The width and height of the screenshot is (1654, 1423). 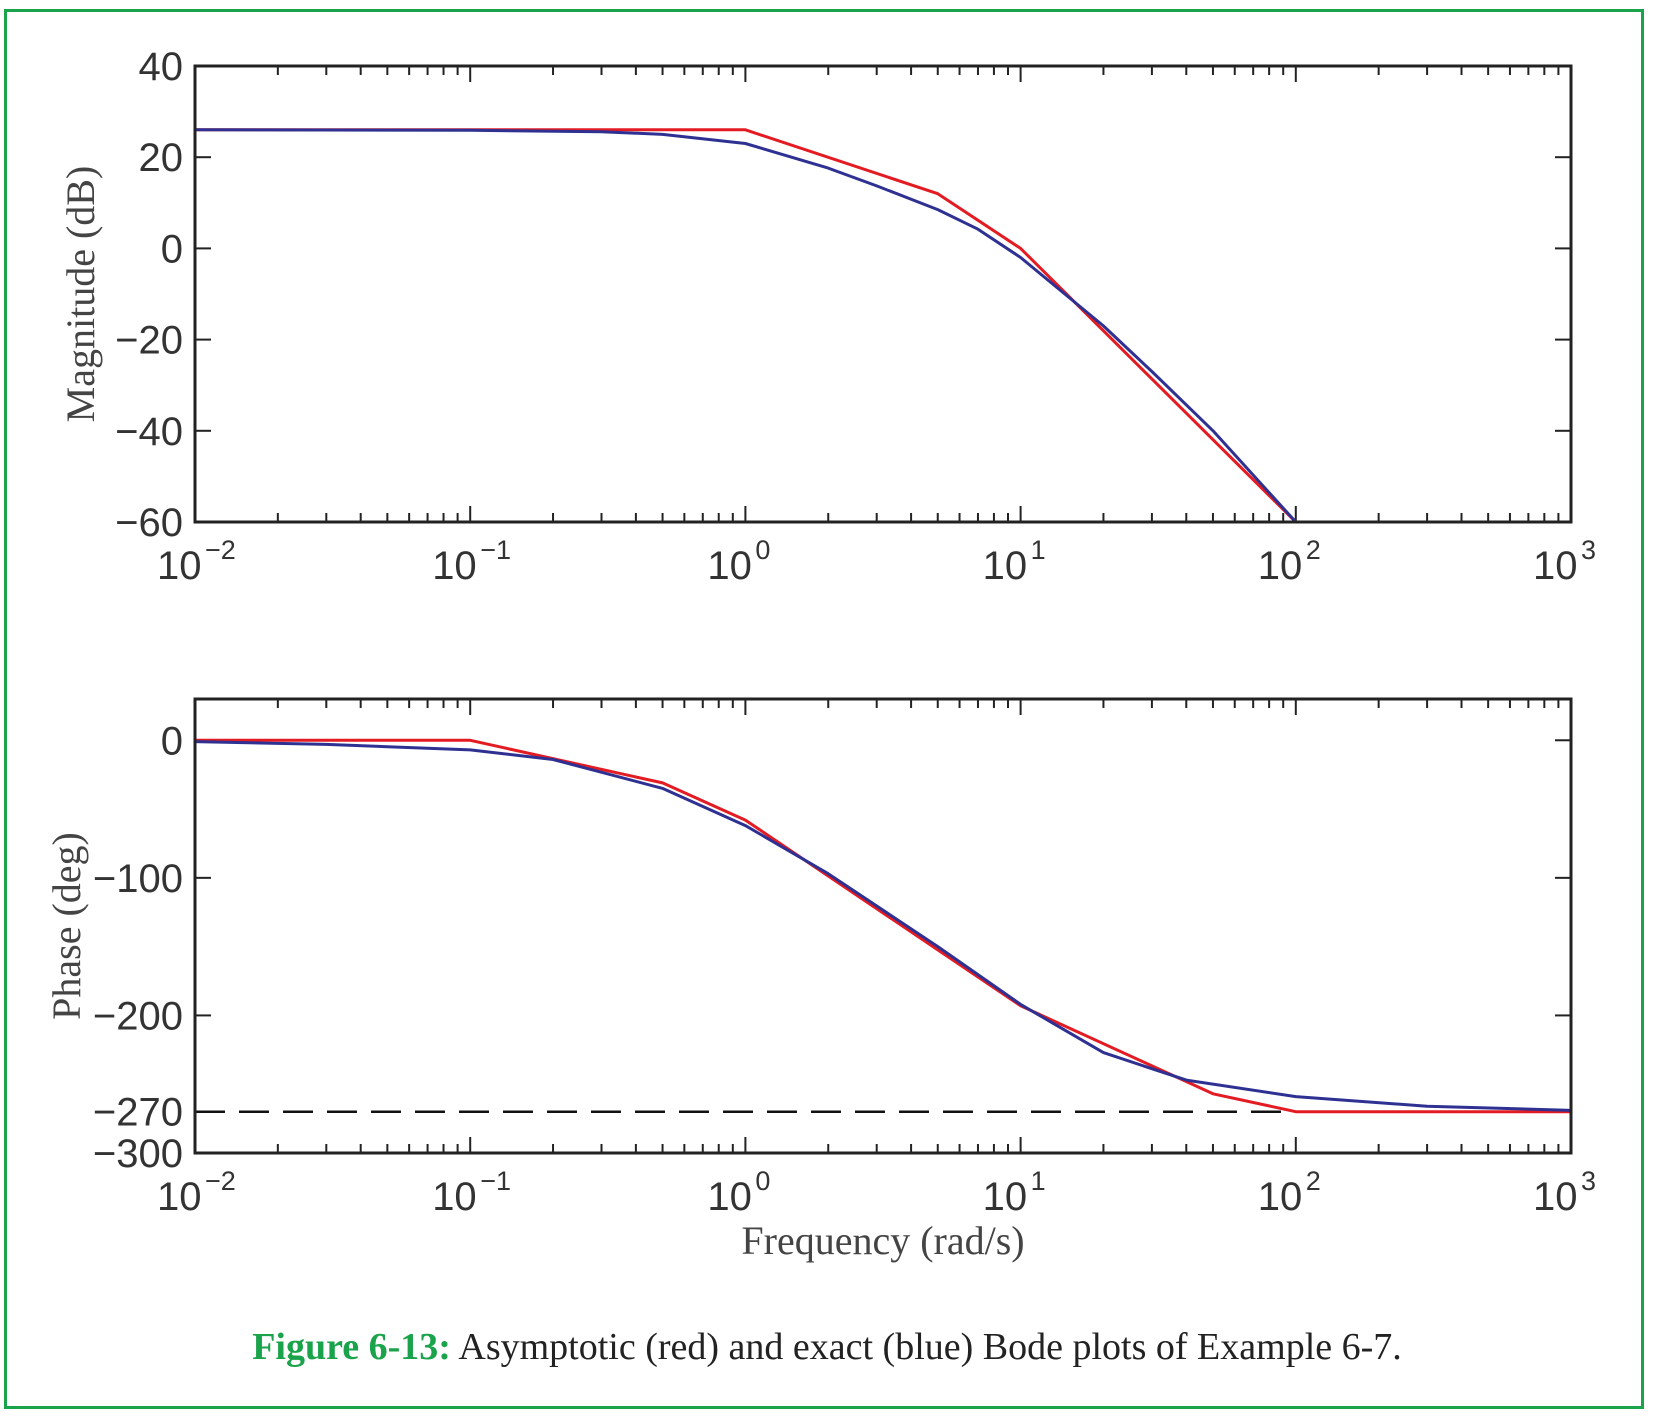 I want to click on x-axis-title: Frequency (rad/s), so click(x=882, y=1240).